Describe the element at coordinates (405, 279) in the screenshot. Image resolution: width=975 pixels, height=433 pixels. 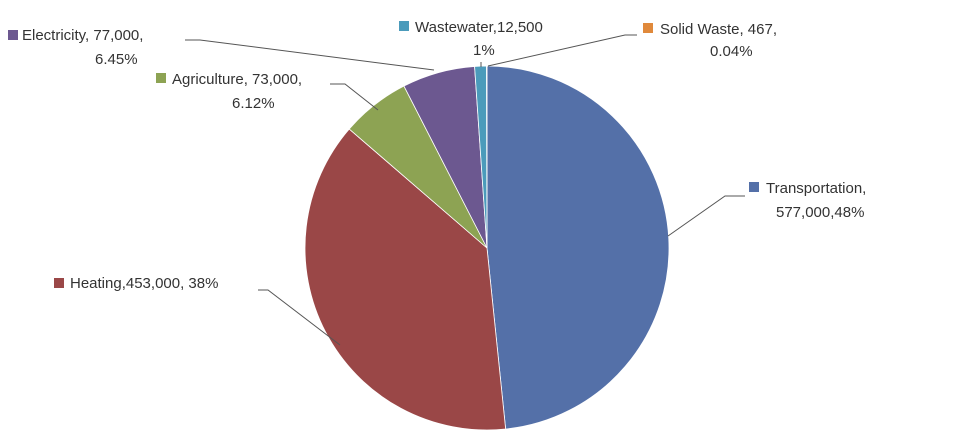
I see `pie-slice` at that location.